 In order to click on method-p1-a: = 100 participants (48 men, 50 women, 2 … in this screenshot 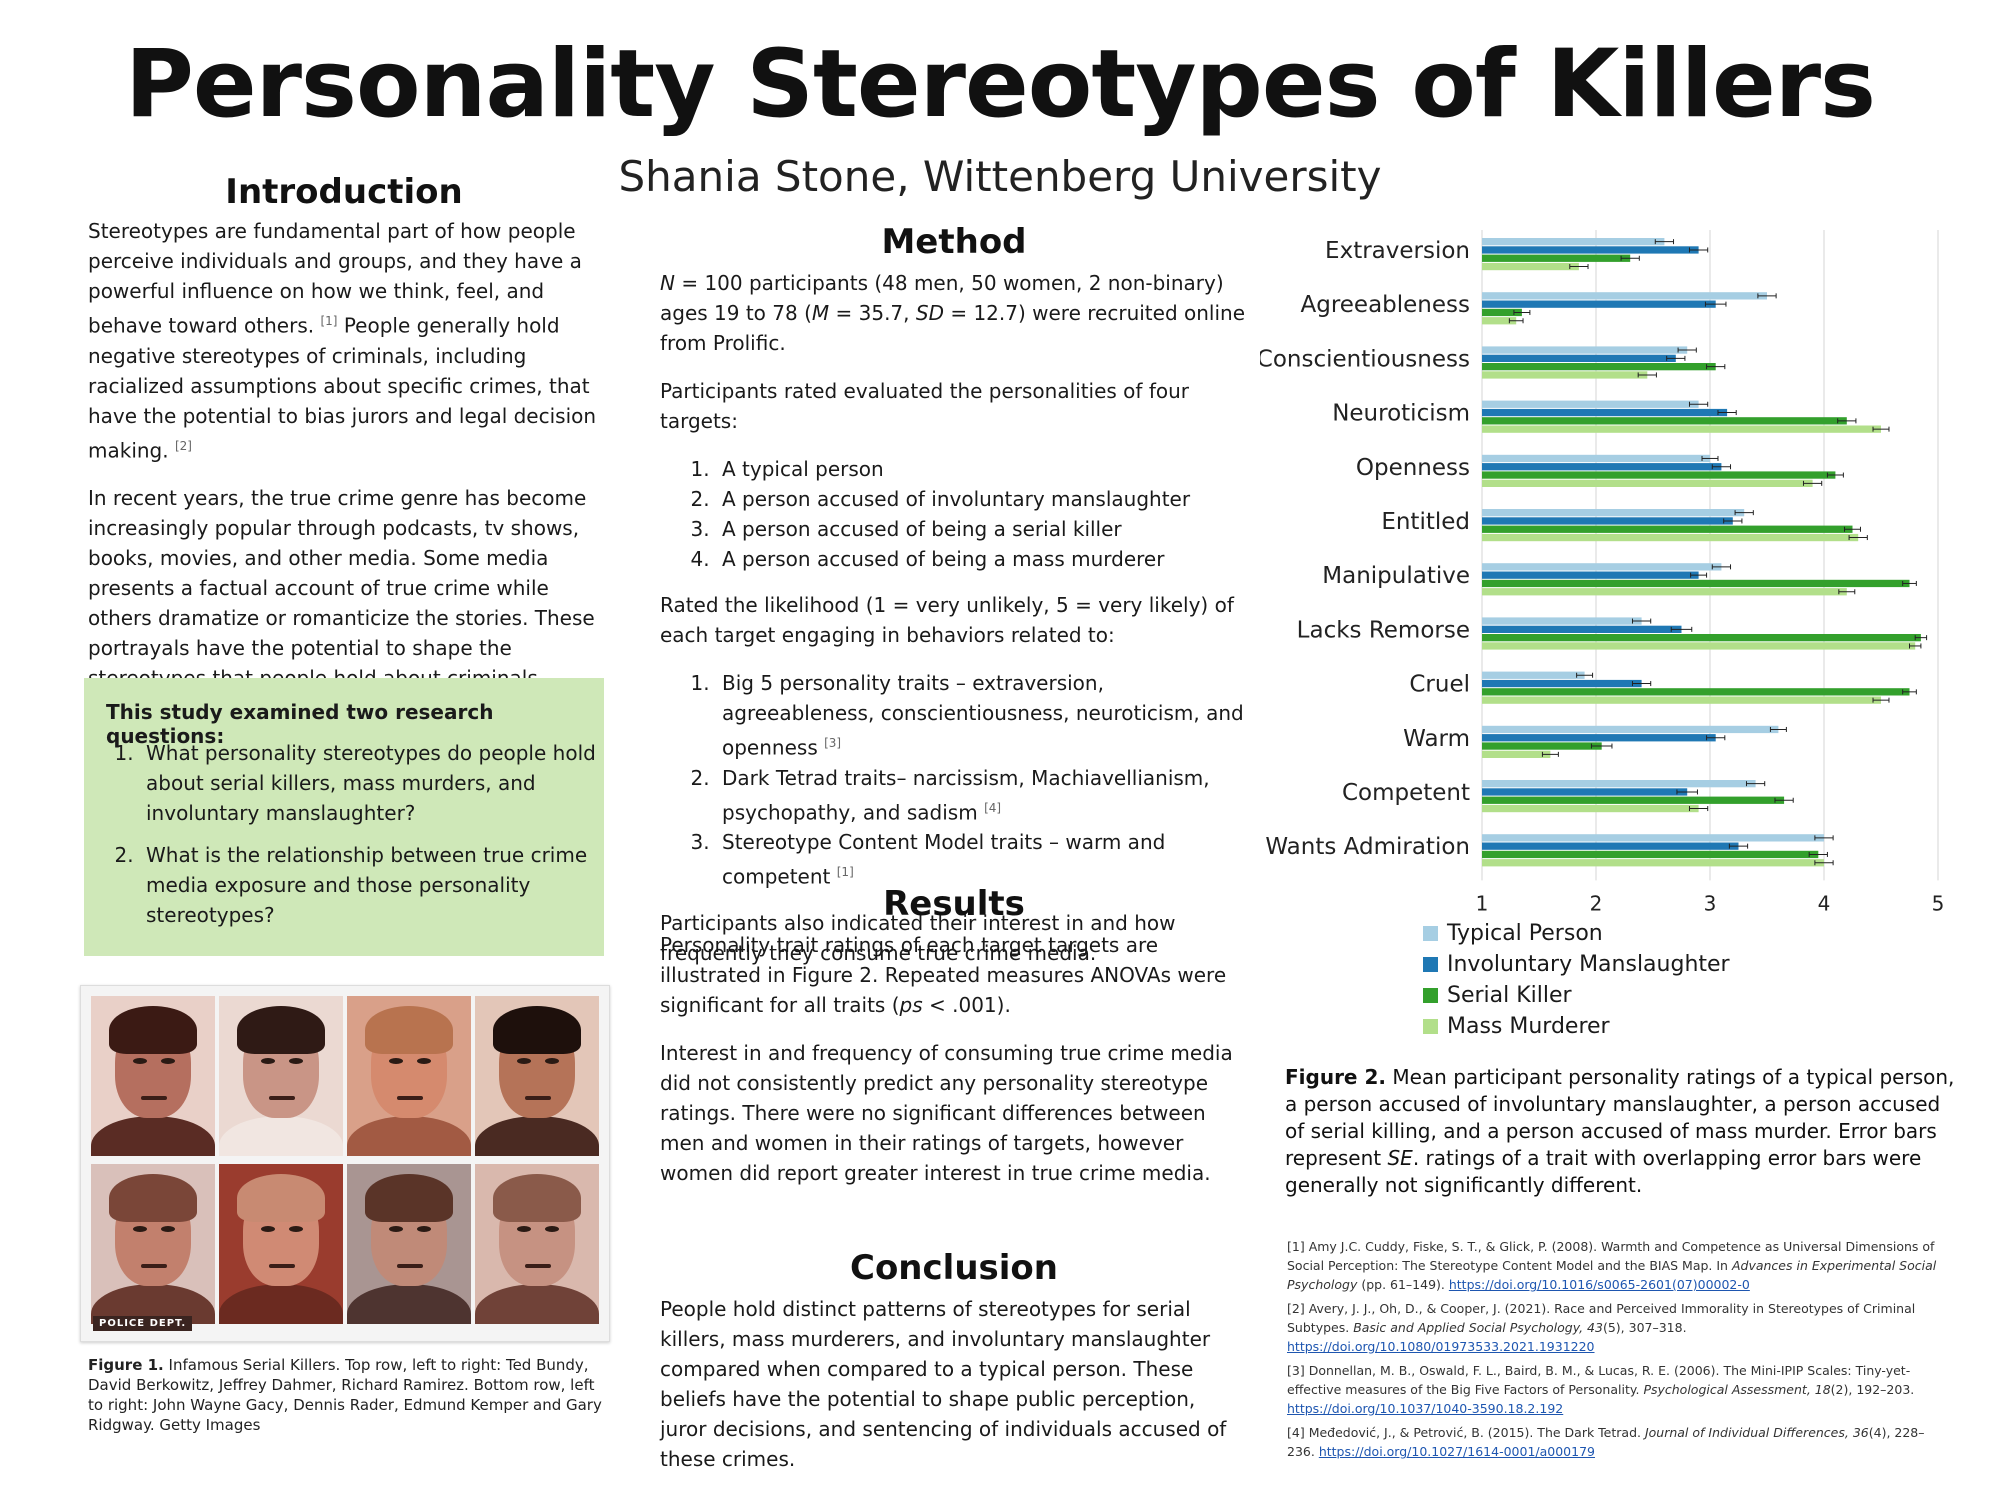, I will do `click(942, 298)`.